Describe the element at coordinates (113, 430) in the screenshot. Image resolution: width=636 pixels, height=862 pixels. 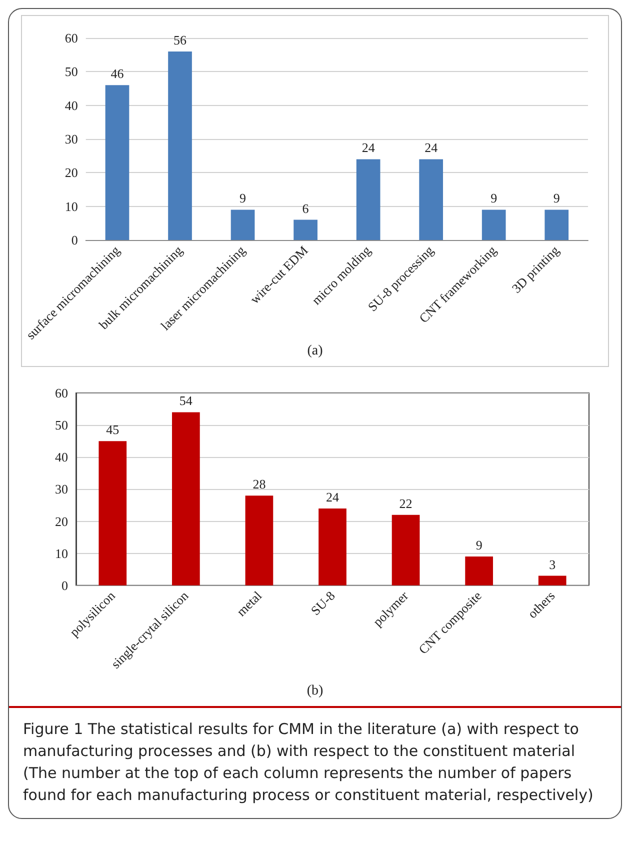
I see `data-label: 45` at that location.